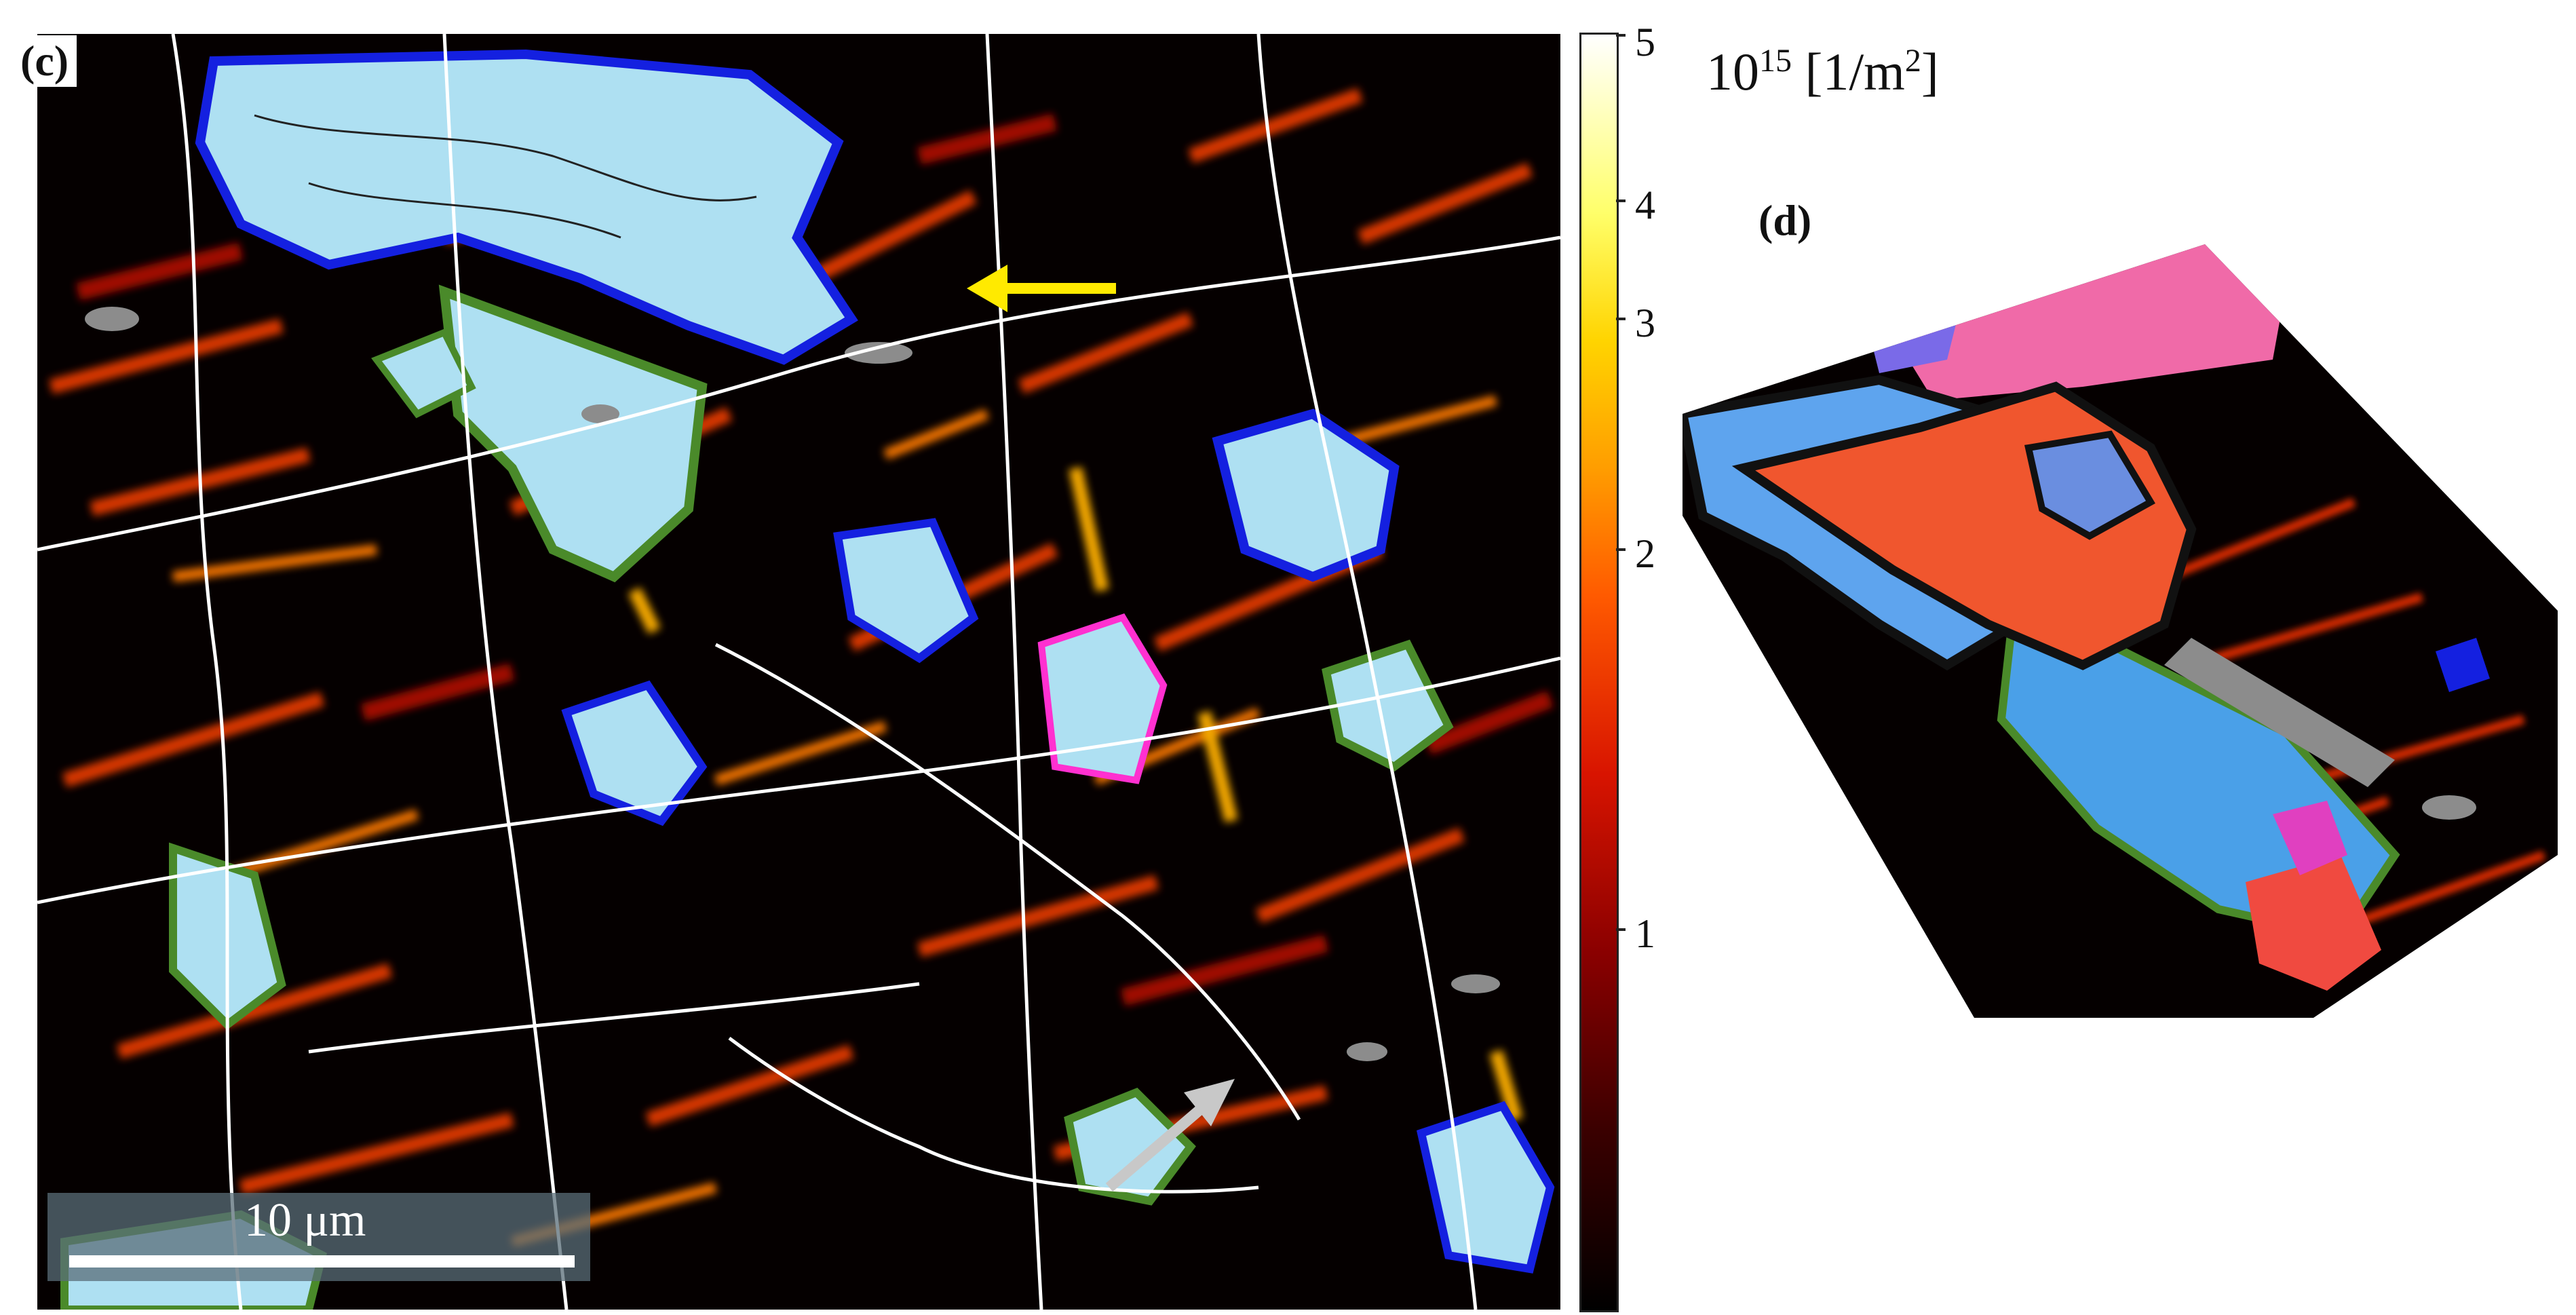 Image resolution: width=2576 pixels, height=1315 pixels. I want to click on colorbar-unit: 1015 [1/m2], so click(1822, 71).